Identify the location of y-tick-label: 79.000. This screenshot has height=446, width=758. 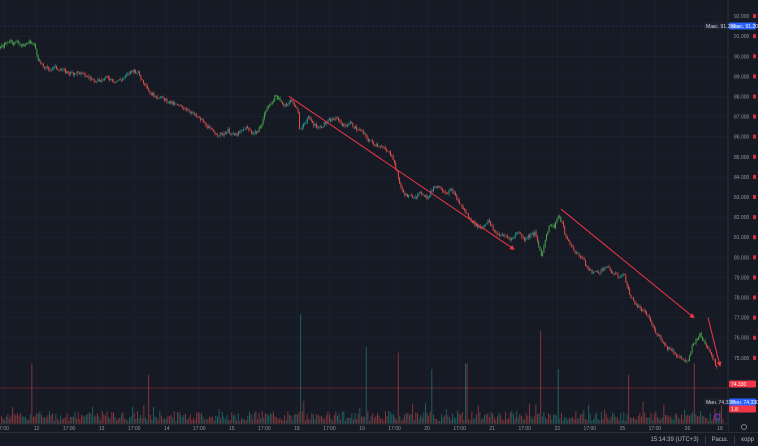
(742, 278).